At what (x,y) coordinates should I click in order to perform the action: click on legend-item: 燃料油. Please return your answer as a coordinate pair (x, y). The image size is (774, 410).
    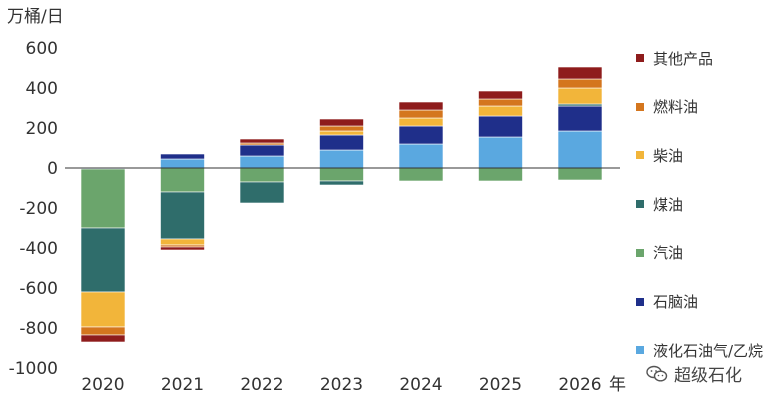
    Looking at the image, I should click on (667, 107).